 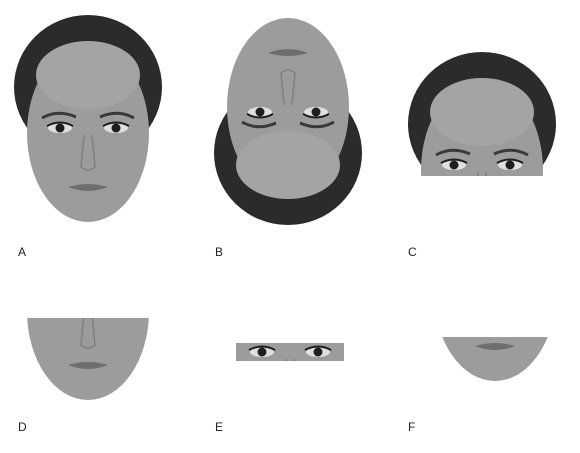 What do you see at coordinates (412, 252) in the screenshot?
I see `panel-label: C` at bounding box center [412, 252].